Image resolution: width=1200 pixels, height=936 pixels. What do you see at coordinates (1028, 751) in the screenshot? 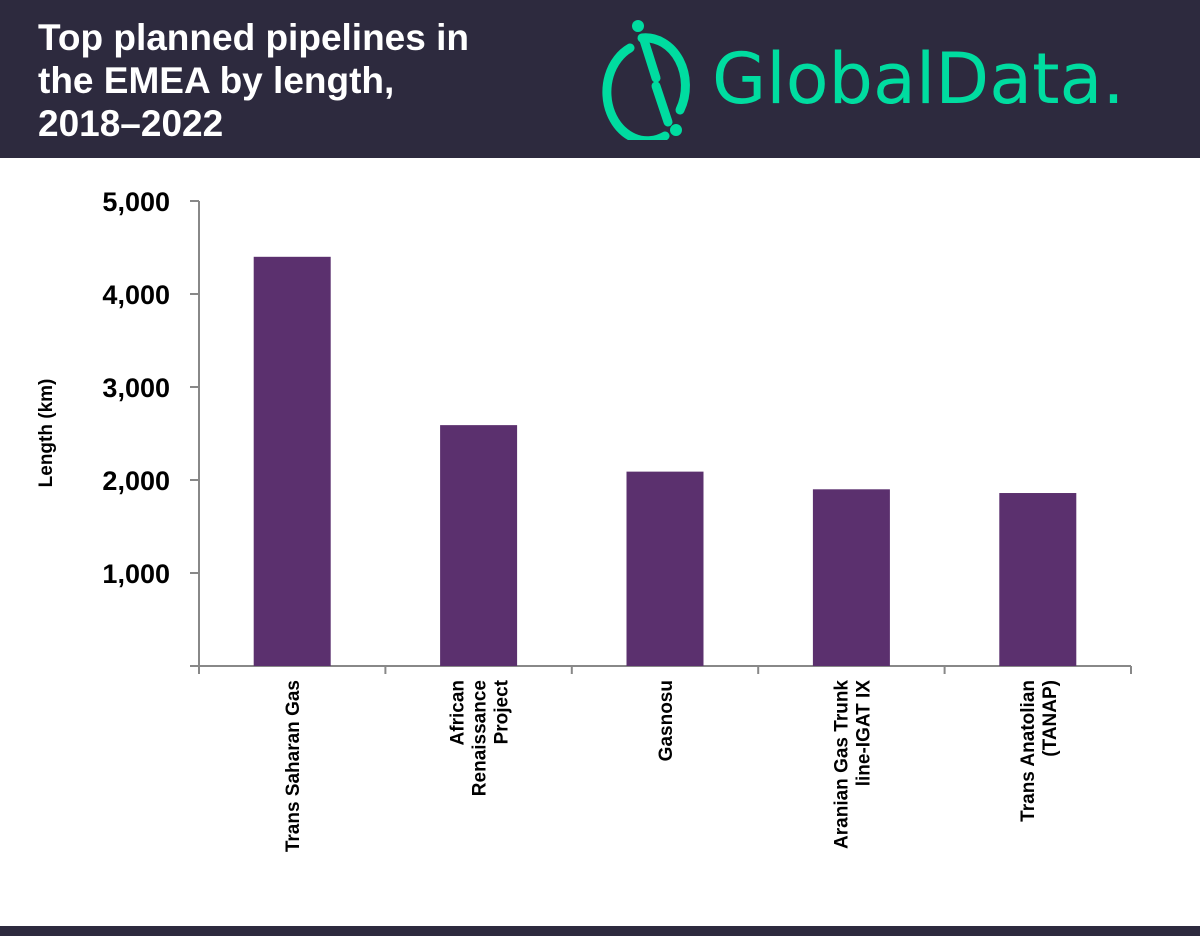
I see `x-tick-label: Trans Anatolian` at bounding box center [1028, 751].